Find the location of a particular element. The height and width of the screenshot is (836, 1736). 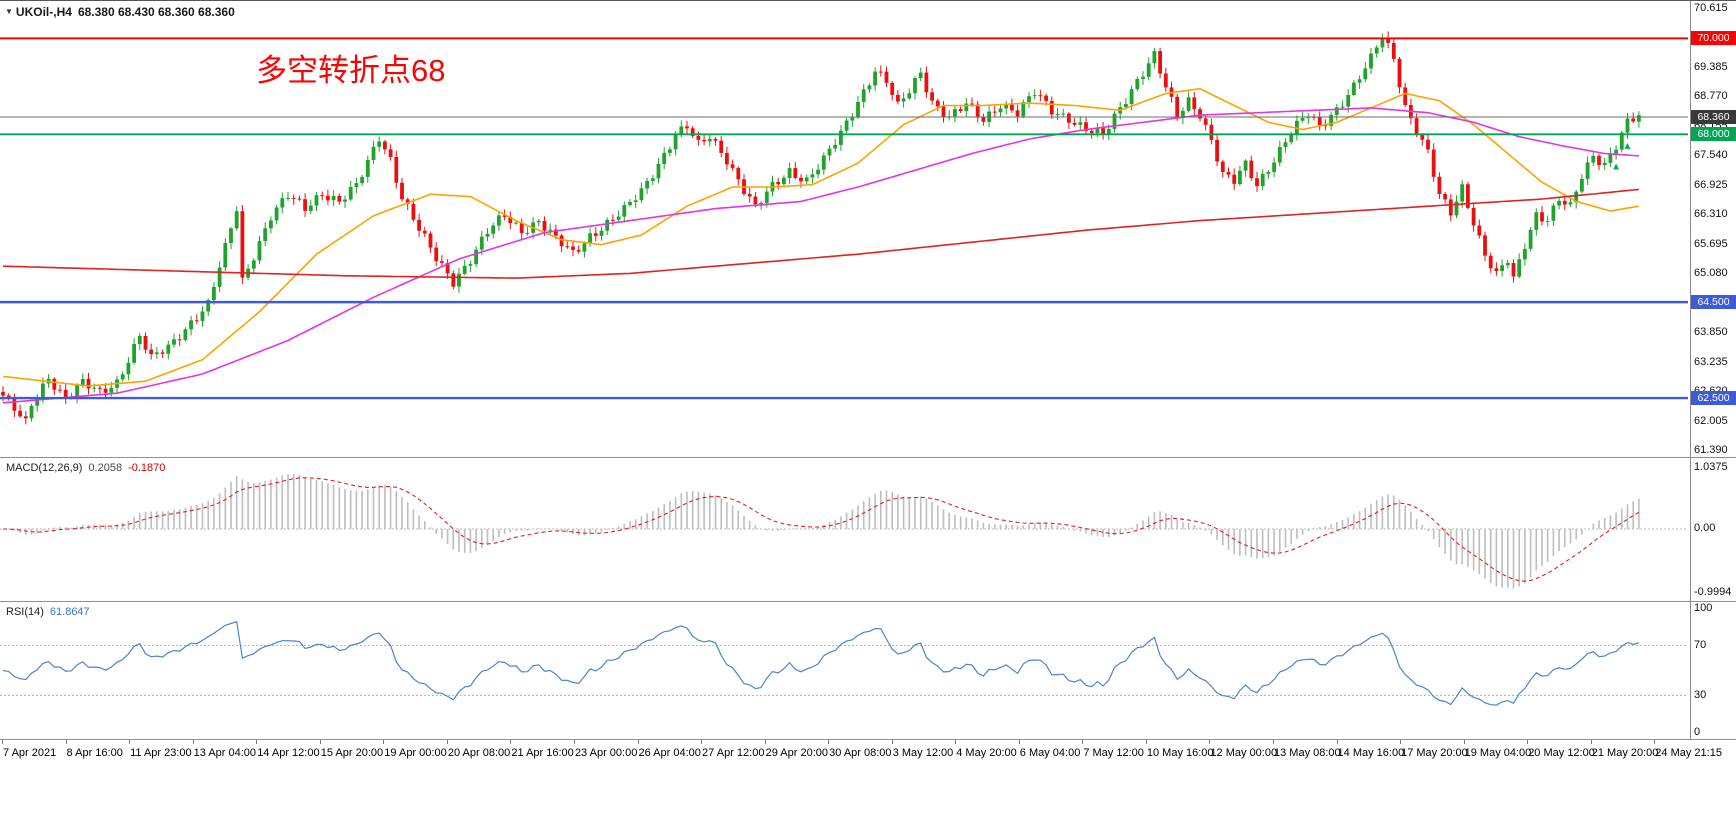

annotation-text: 多空转折点68 is located at coordinates (351, 70).